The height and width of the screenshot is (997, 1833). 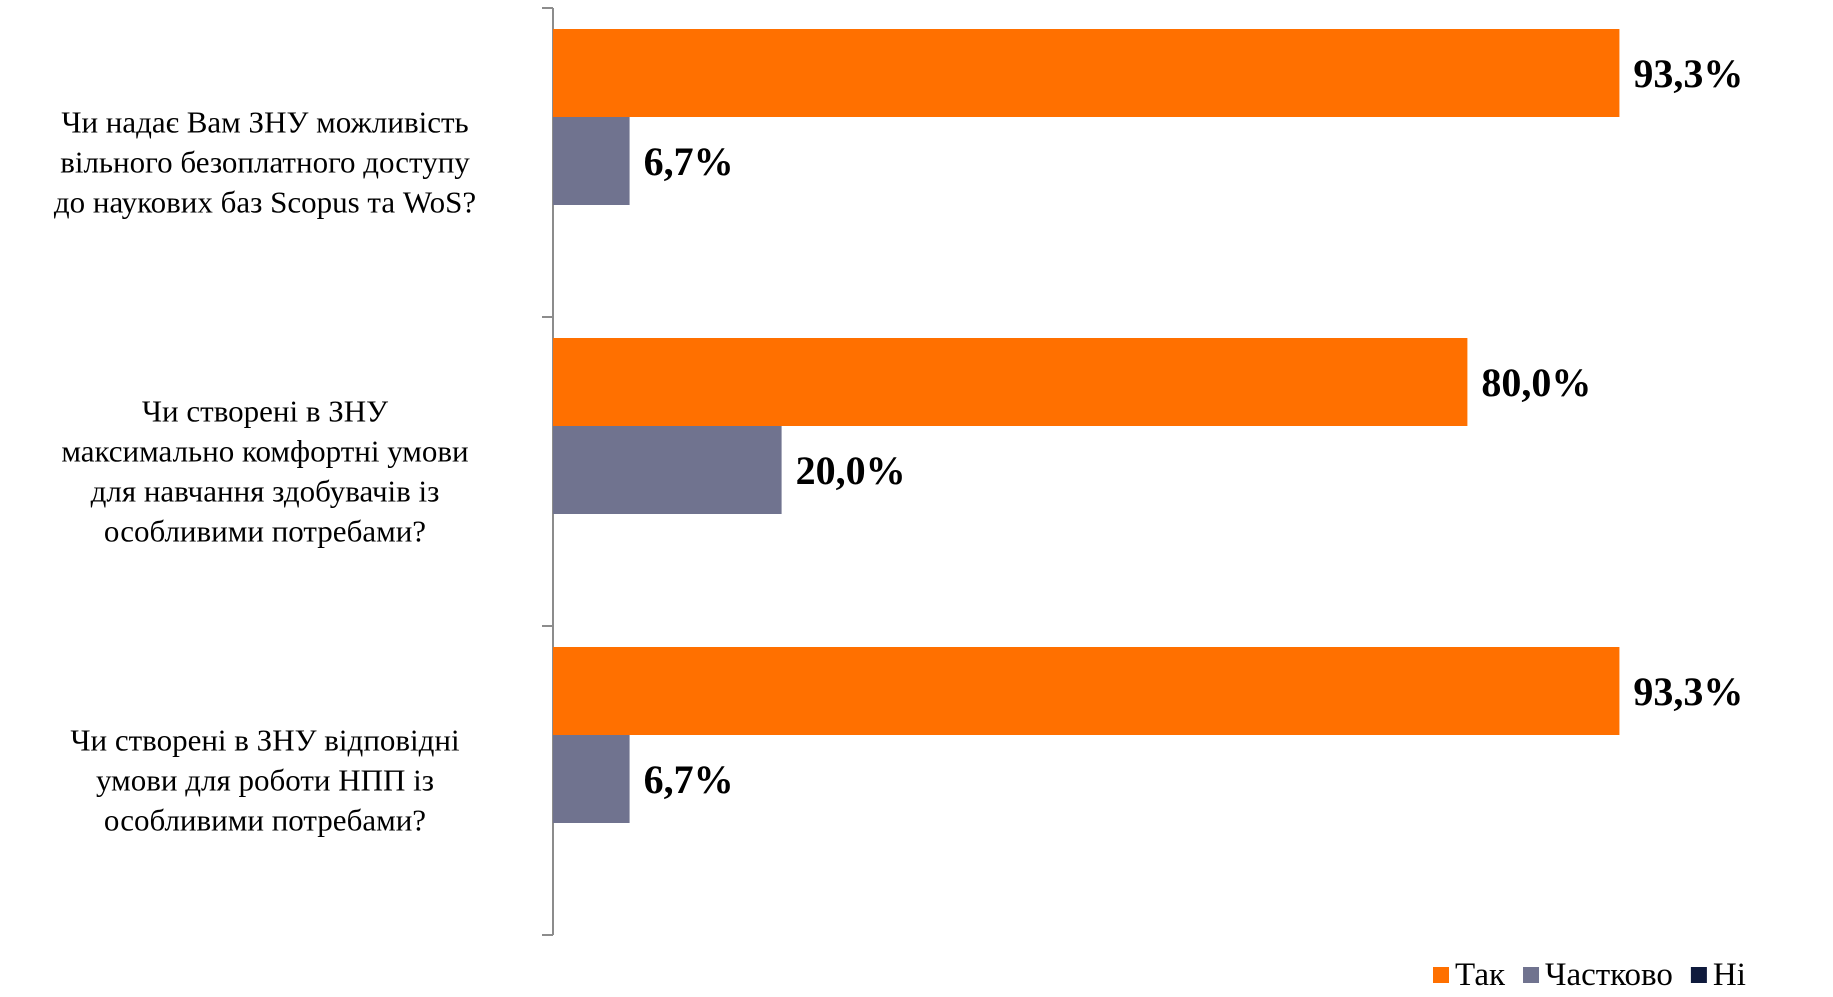 I want to click on legend-label: Так, so click(x=1480, y=975).